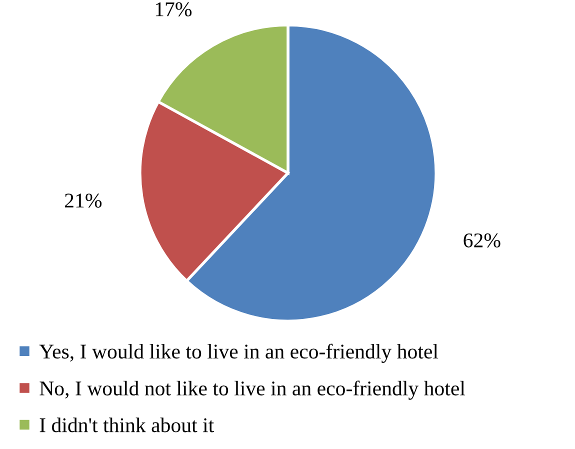  Describe the element at coordinates (127, 425) in the screenshot. I see `legend-label: I didn't think about it` at that location.